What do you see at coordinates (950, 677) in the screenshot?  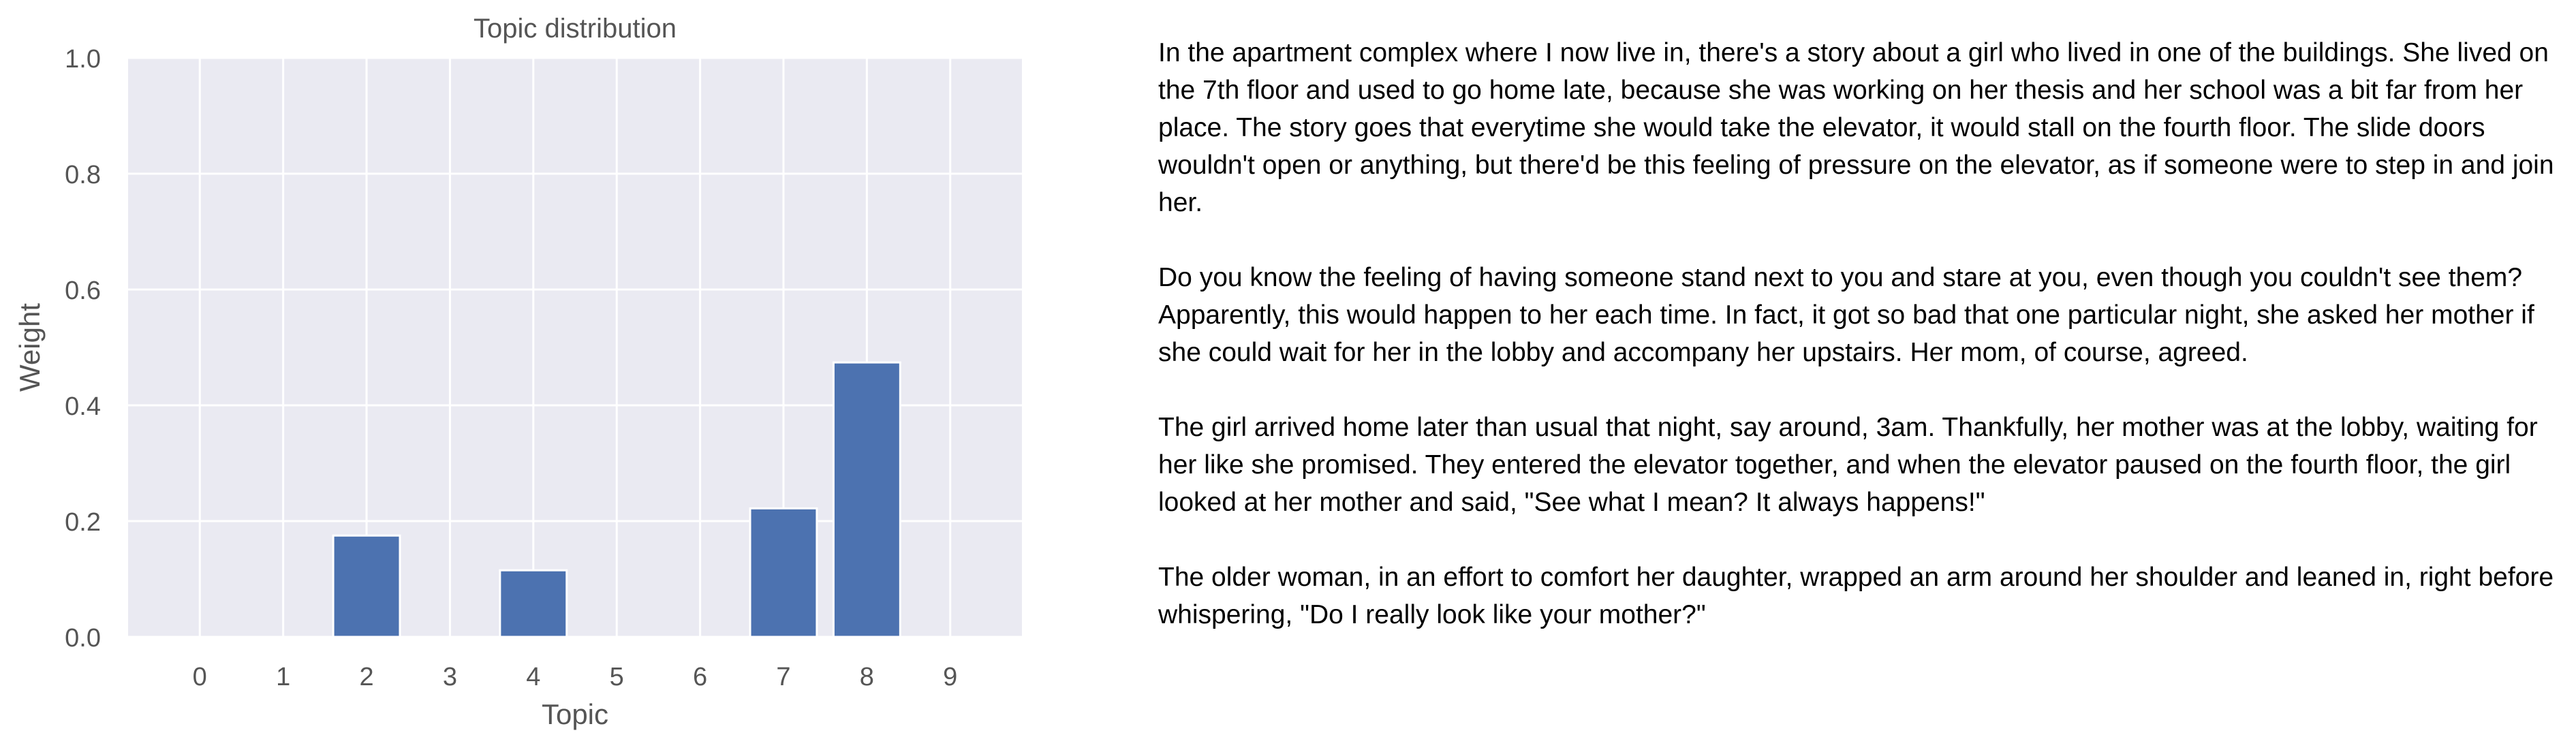 I see `x-tick-label-9: 9` at bounding box center [950, 677].